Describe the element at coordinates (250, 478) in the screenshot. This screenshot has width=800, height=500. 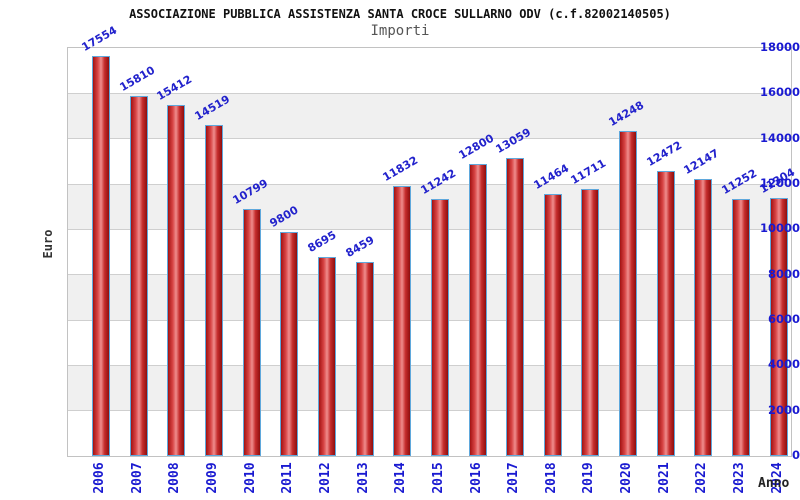
I see `x-tick-label: 2010` at that location.